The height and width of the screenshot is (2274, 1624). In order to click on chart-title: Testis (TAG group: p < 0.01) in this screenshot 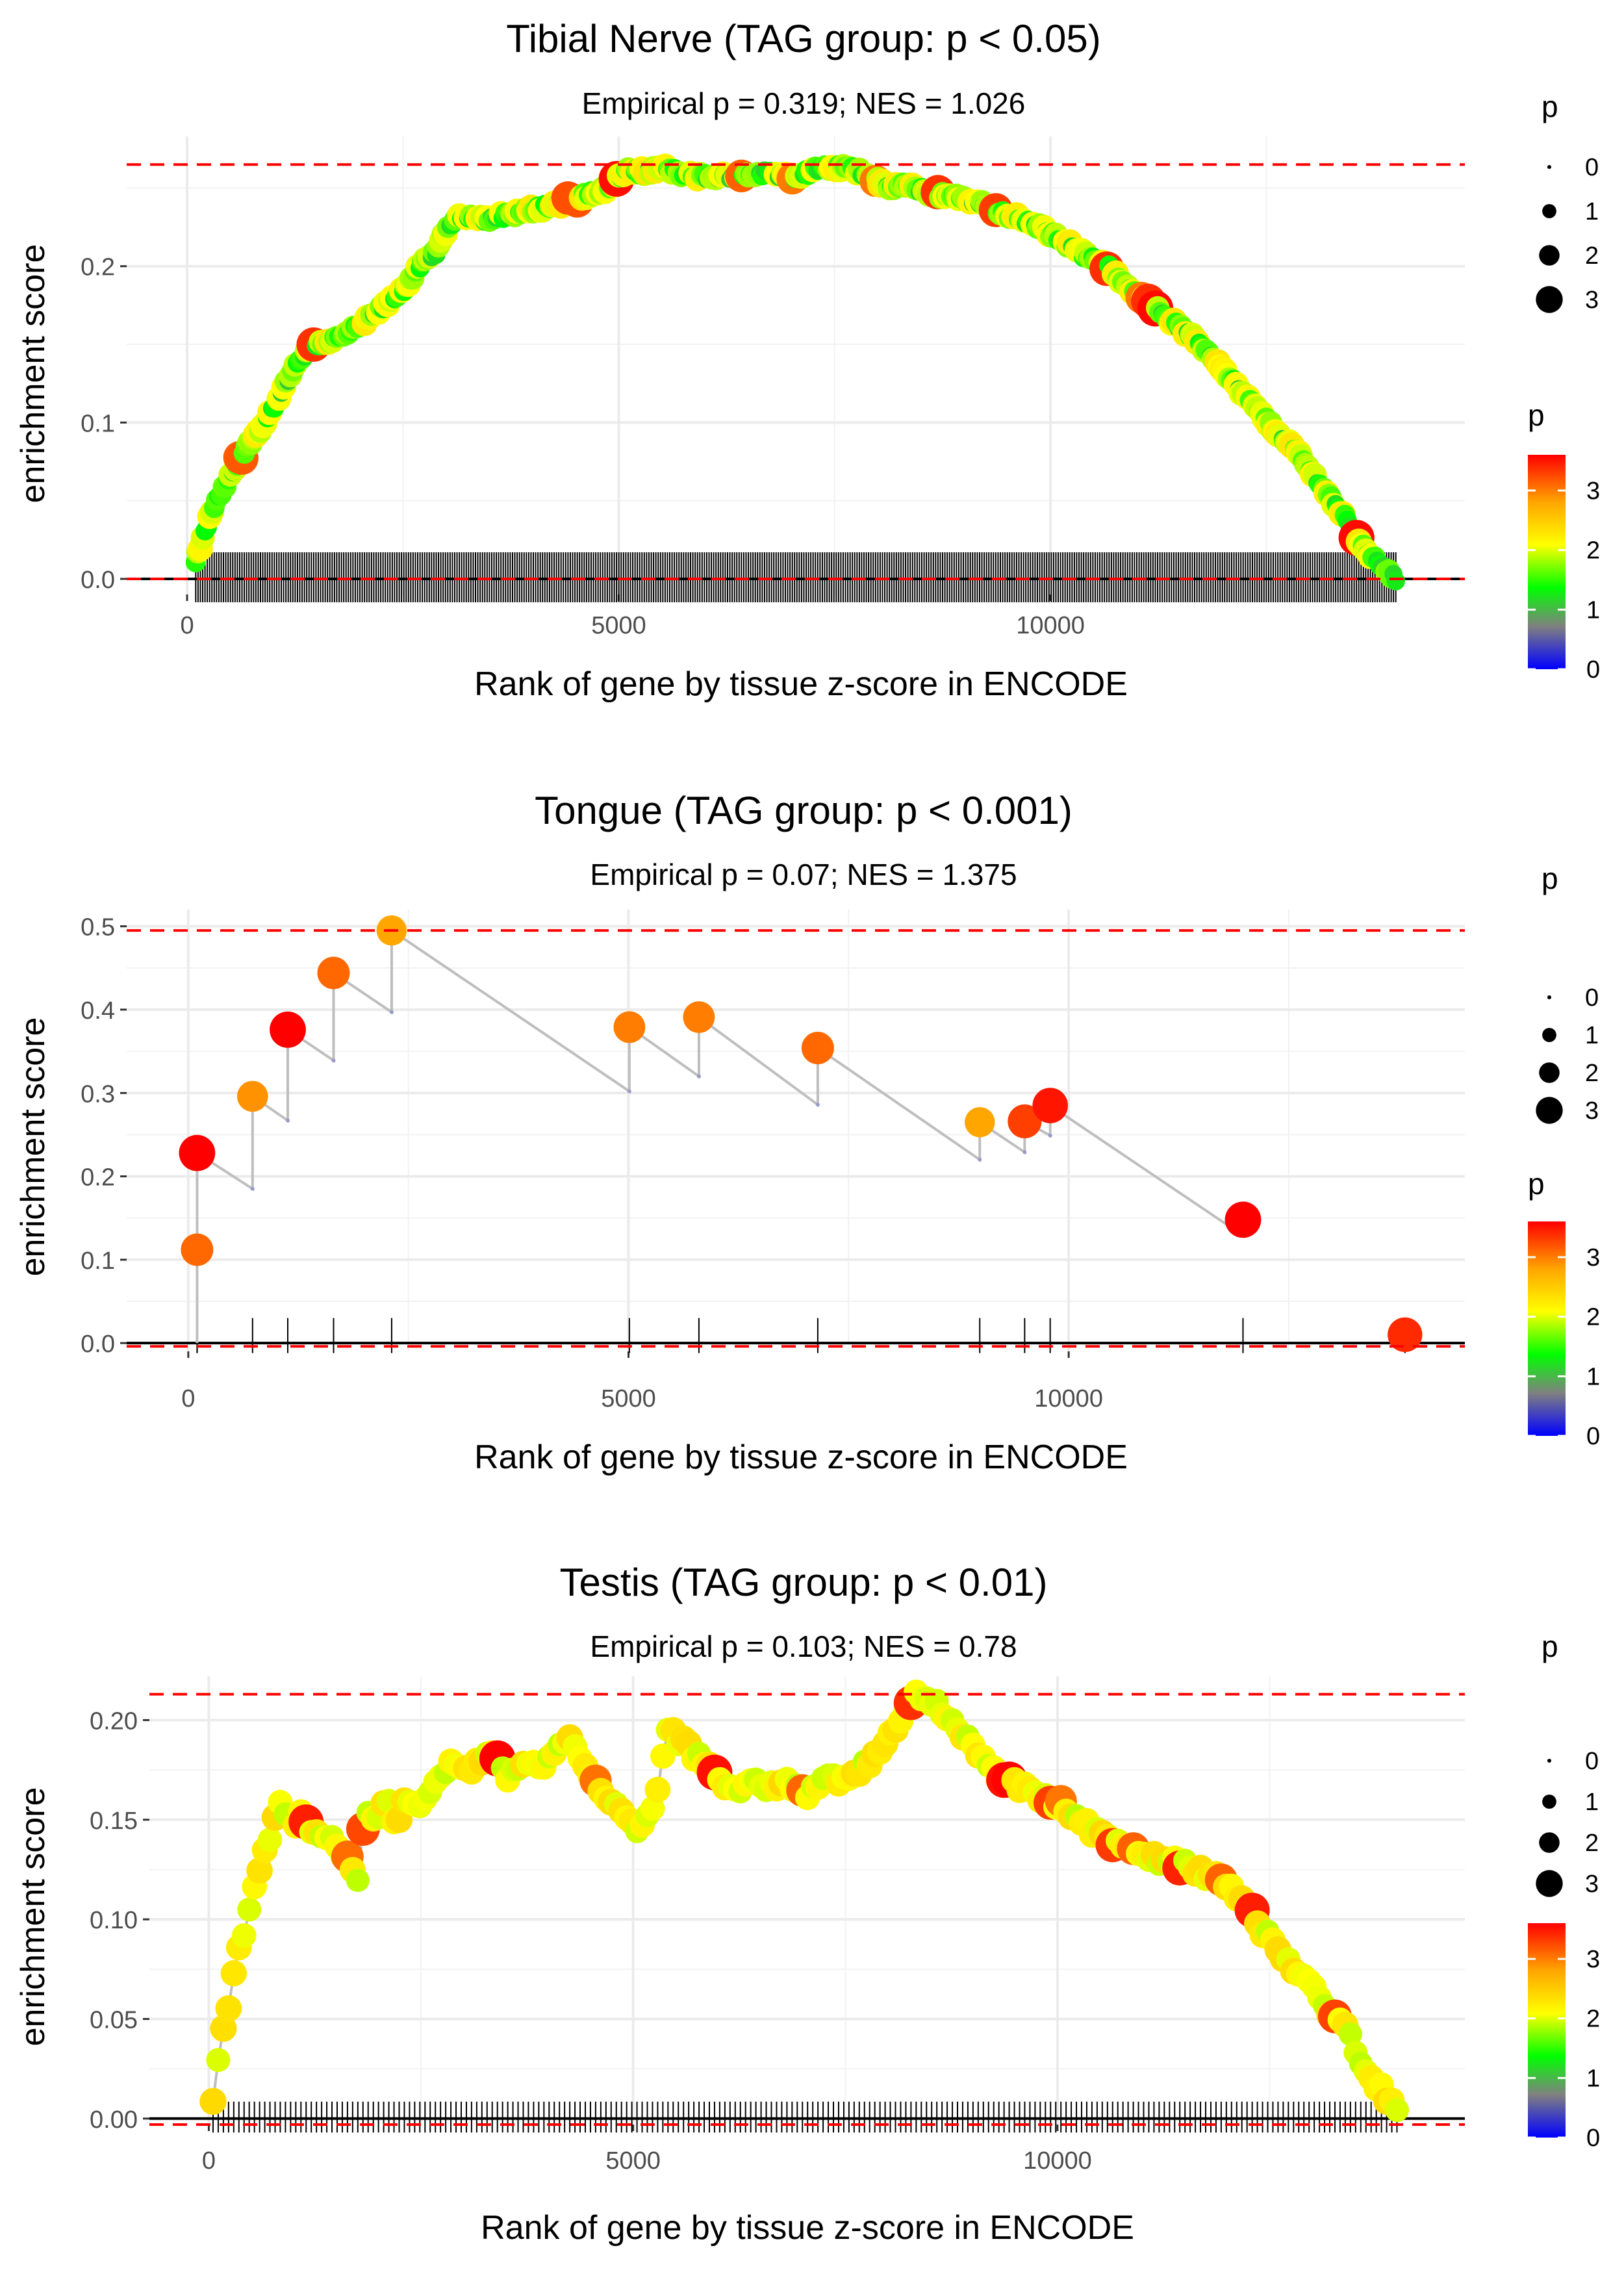, I will do `click(804, 1582)`.